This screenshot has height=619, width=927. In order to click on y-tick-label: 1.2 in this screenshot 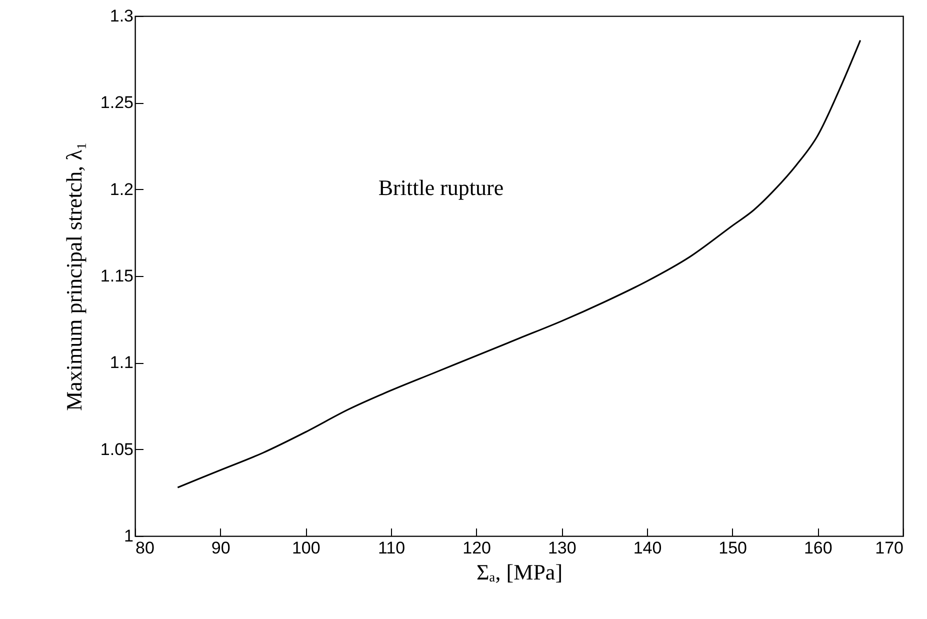, I will do `click(122, 189)`.